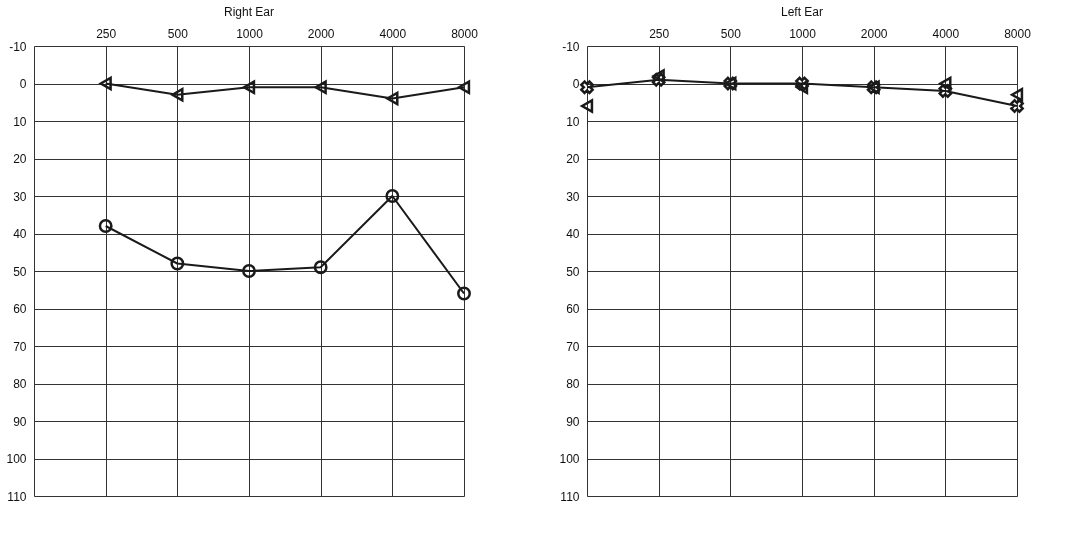  I want to click on chart-title: Right Ear, so click(249, 12).